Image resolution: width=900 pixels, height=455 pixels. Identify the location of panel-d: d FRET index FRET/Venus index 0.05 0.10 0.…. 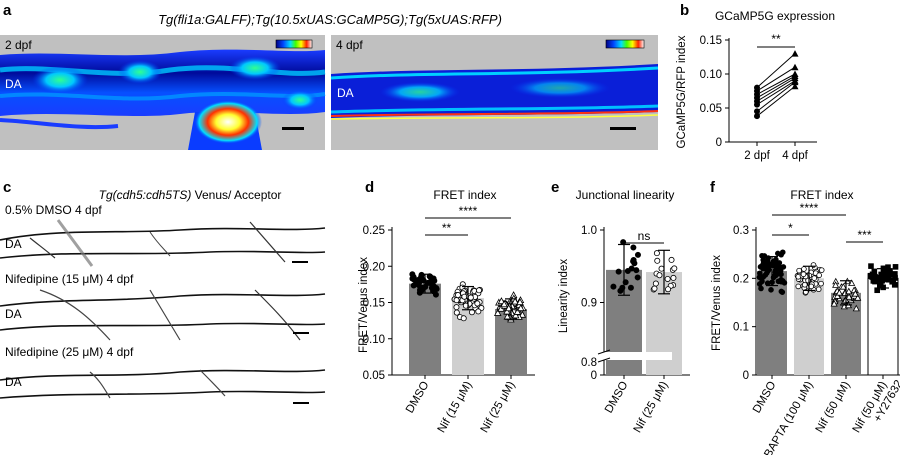
(446, 307).